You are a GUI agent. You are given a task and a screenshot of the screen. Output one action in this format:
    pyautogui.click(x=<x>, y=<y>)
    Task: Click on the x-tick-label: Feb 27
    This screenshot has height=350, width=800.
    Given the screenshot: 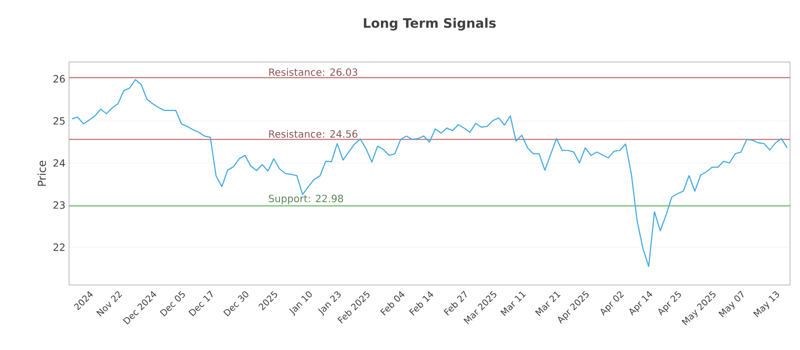 What is the action you would take?
    pyautogui.click(x=455, y=303)
    